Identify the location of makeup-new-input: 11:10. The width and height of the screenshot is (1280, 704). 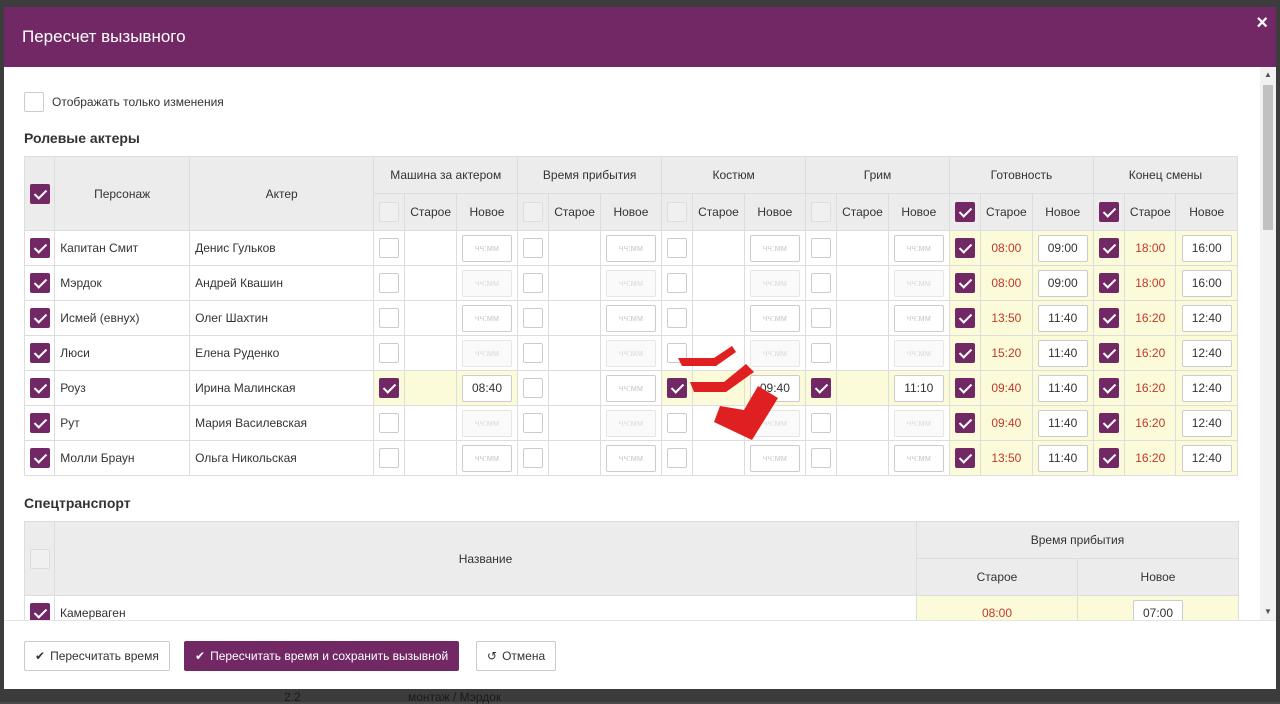
(918, 388).